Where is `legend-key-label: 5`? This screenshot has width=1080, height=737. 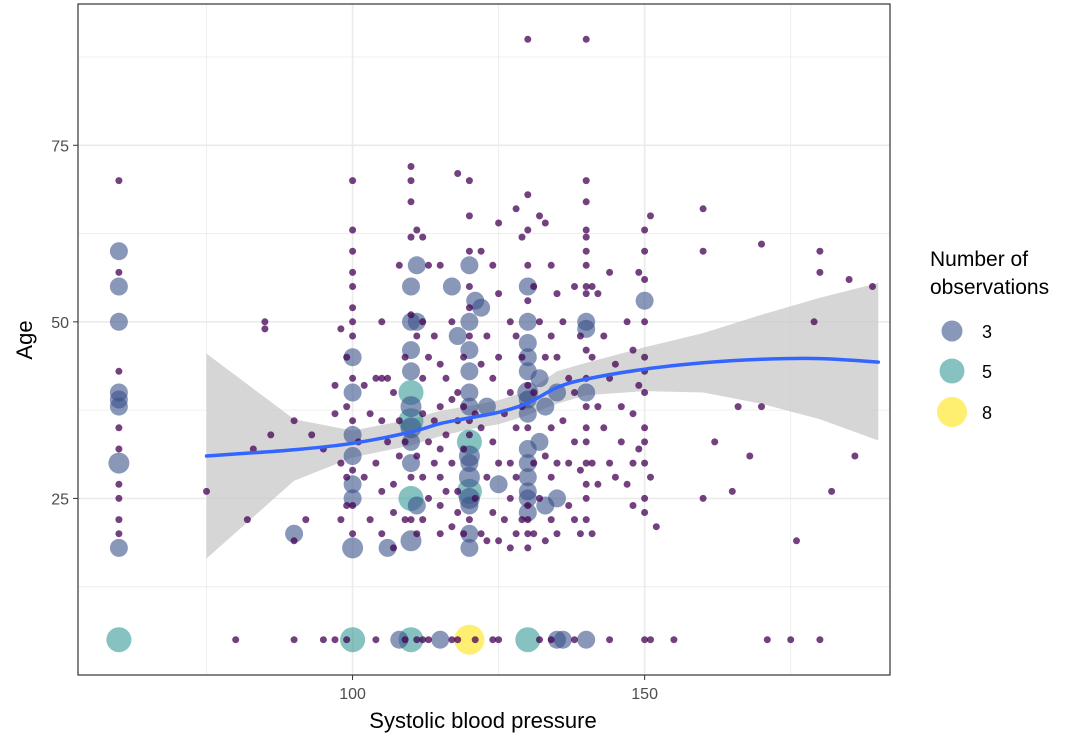
legend-key-label: 5 is located at coordinates (987, 372).